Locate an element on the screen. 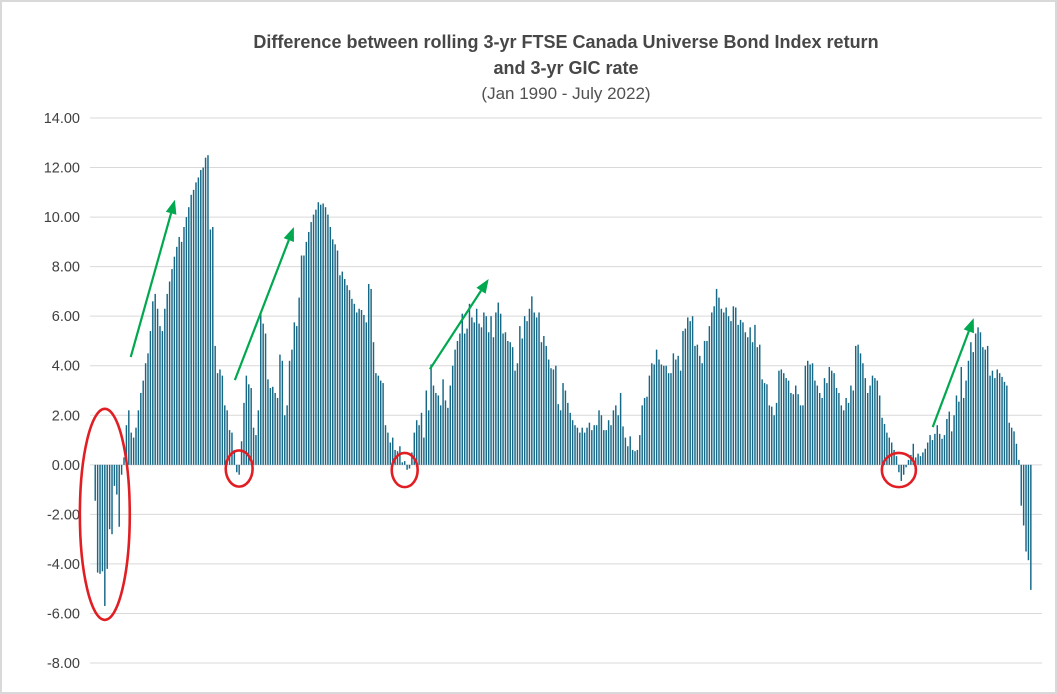 This screenshot has width=1057, height=694. trend-arrow-line is located at coordinates (950, 379).